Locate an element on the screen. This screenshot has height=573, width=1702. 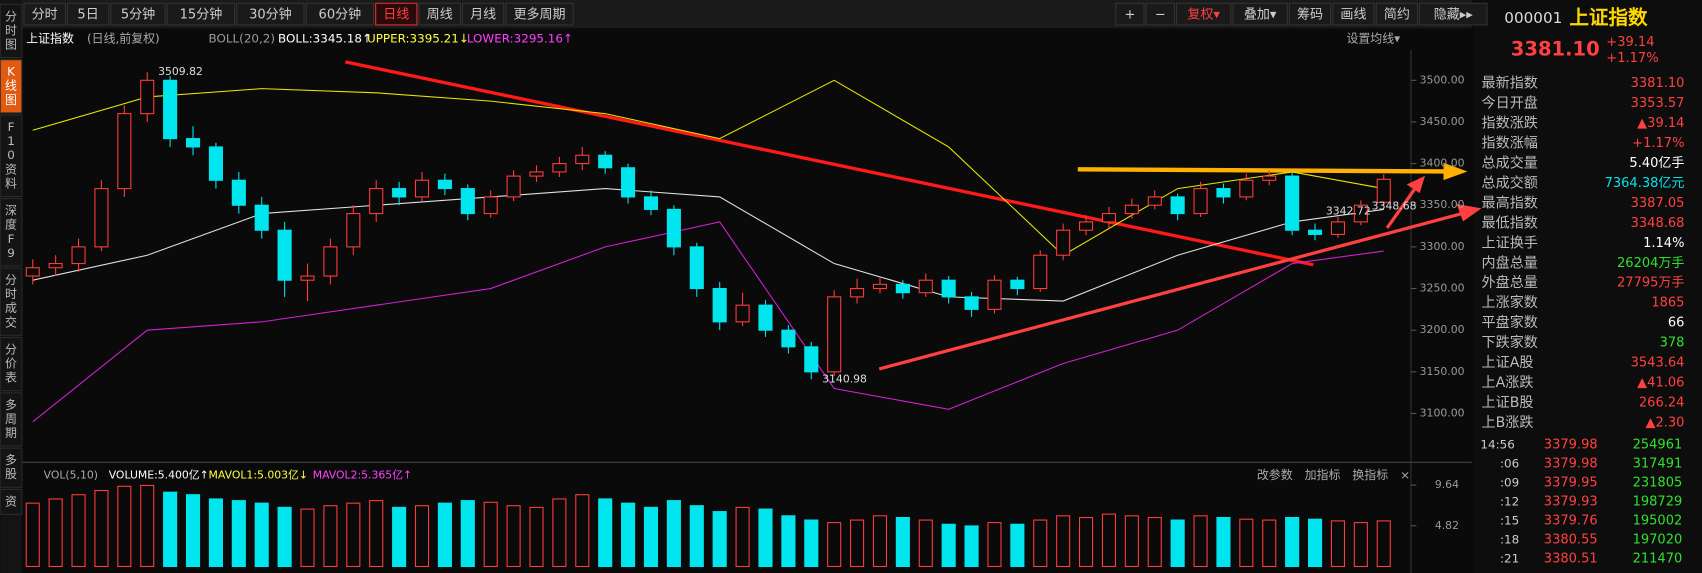
price-annotation: 3509.82 is located at coordinates (180, 71).